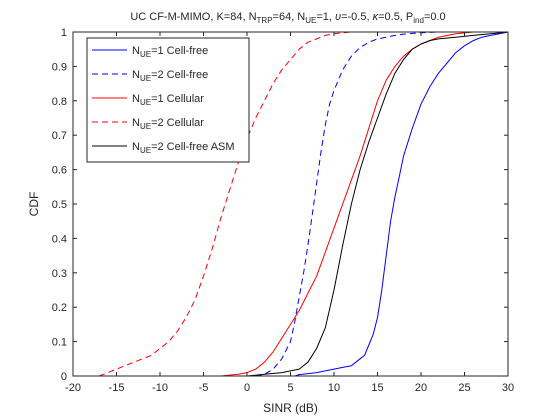 The image size is (560, 420). What do you see at coordinates (204, 388) in the screenshot?
I see `x-tick-label: -5` at bounding box center [204, 388].